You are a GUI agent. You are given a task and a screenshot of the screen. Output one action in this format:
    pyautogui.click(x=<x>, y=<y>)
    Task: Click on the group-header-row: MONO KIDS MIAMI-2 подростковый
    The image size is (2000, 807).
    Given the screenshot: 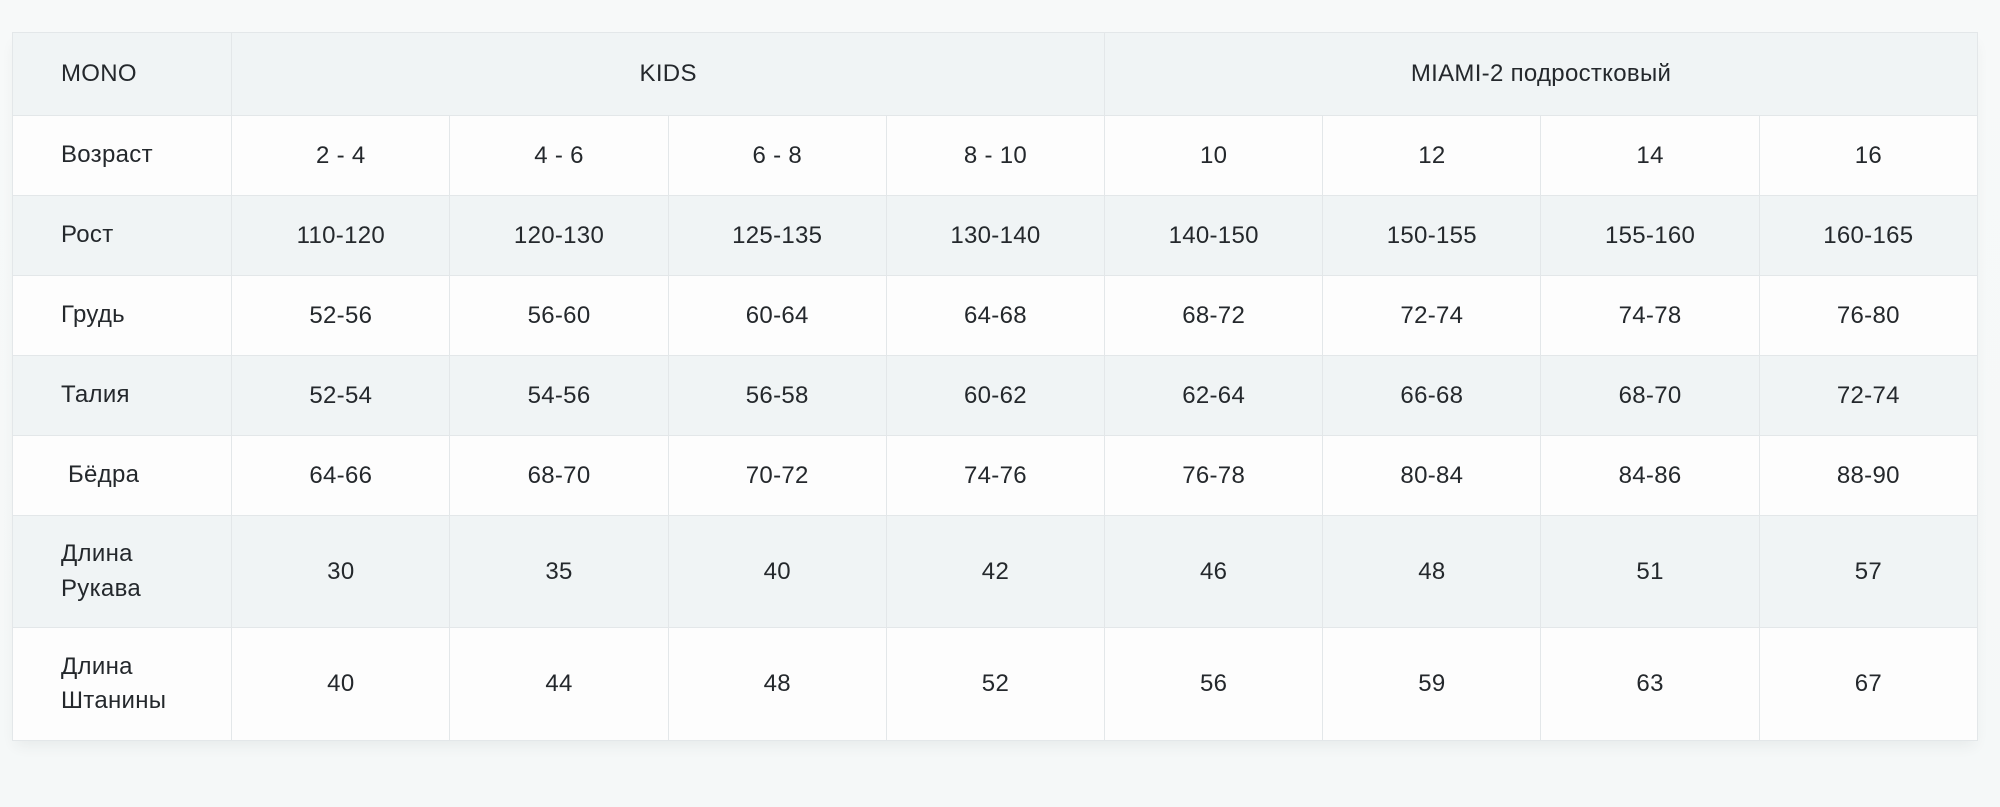 What is the action you would take?
    pyautogui.click(x=994, y=74)
    